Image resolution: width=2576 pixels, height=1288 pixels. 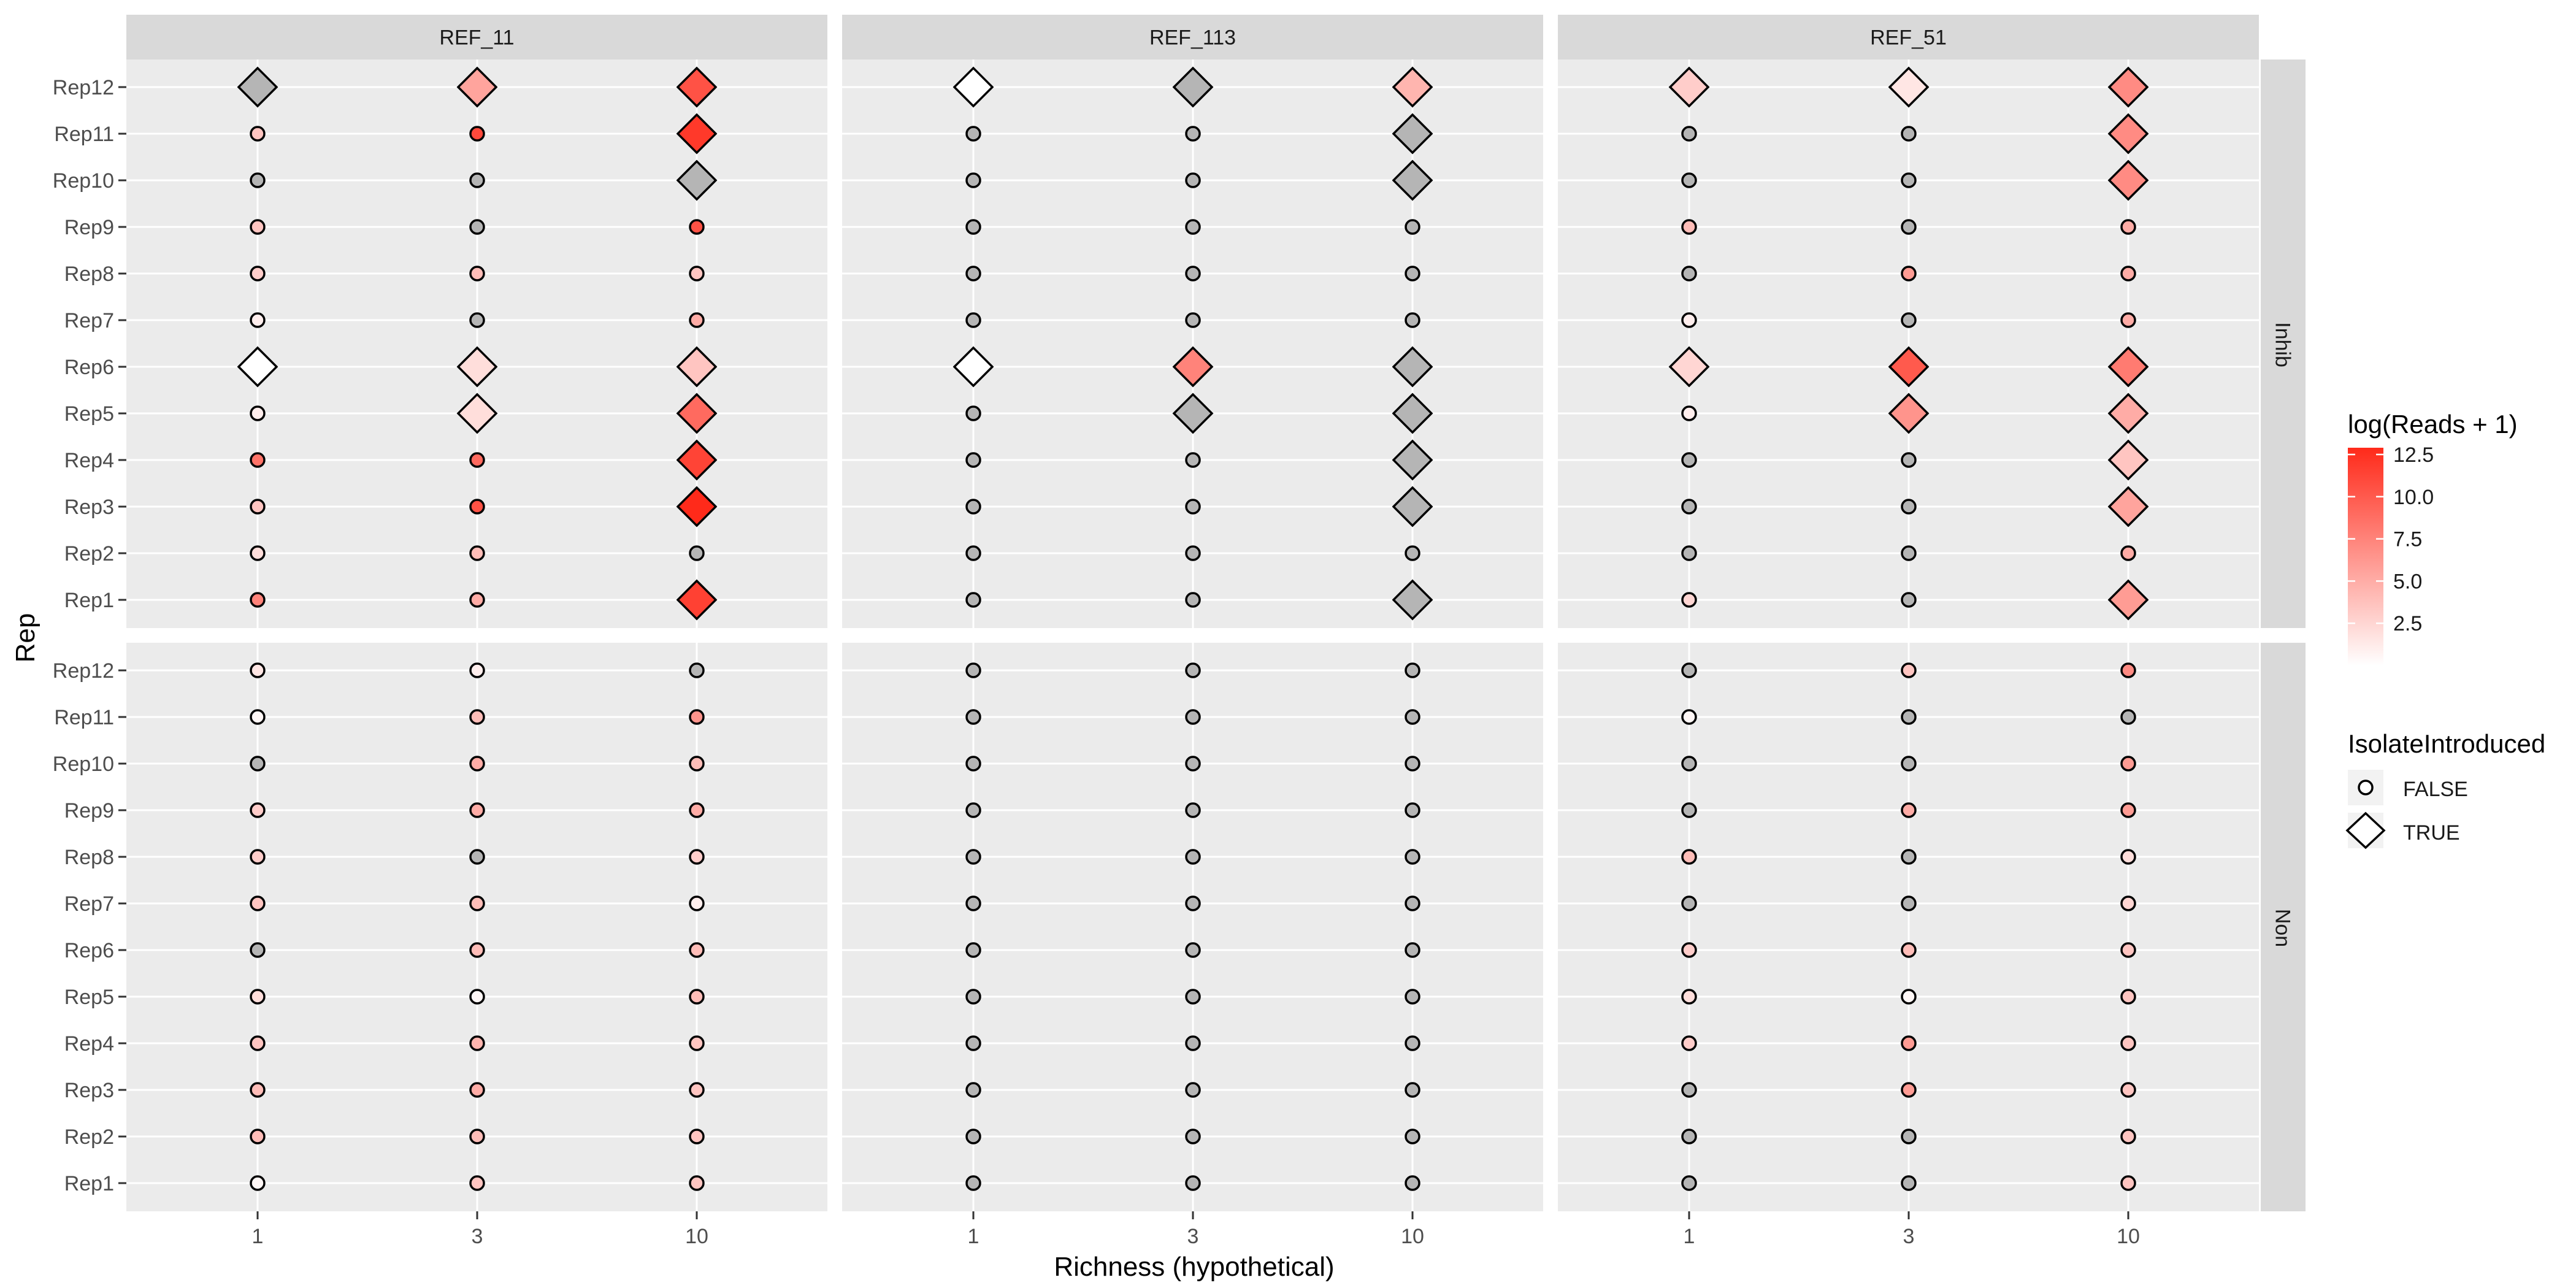 What do you see at coordinates (696, 1236) in the screenshot?
I see `x-tick-label: 10` at bounding box center [696, 1236].